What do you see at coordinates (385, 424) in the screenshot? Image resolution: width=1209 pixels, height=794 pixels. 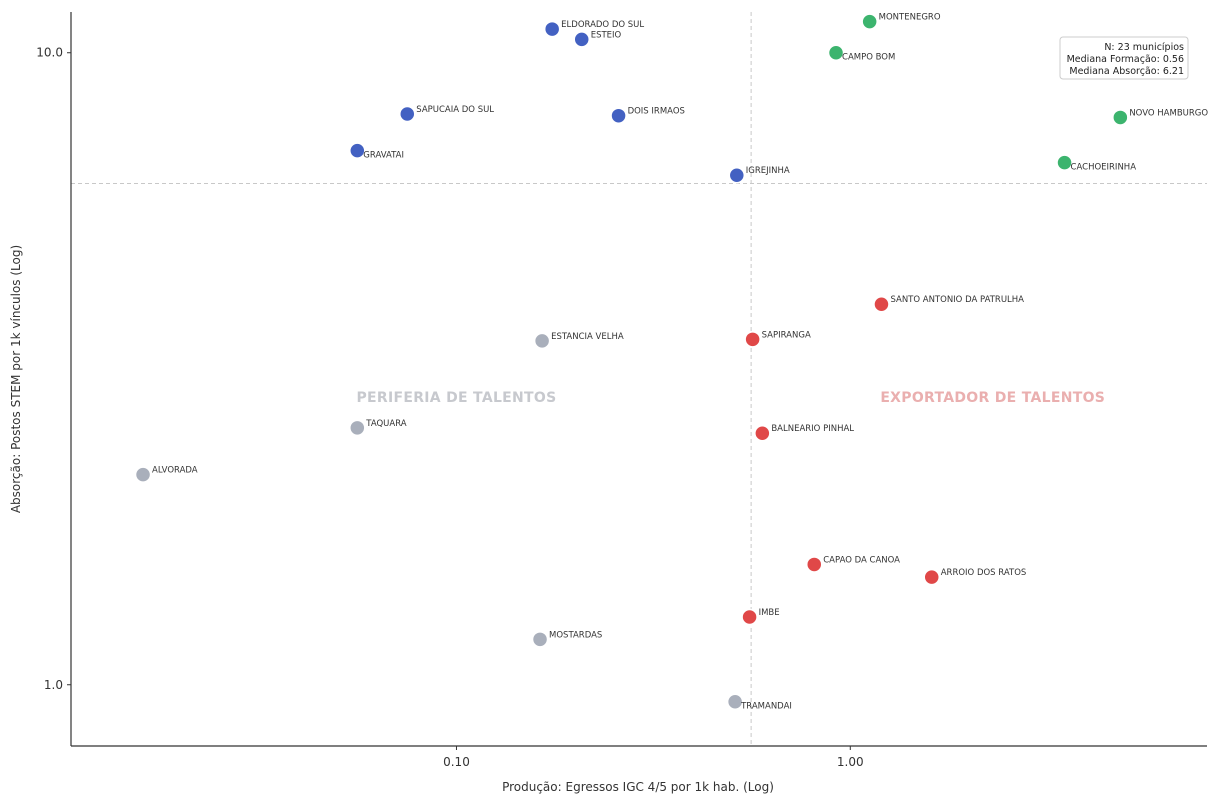 I see `label-taquara: TAQUARA` at bounding box center [385, 424].